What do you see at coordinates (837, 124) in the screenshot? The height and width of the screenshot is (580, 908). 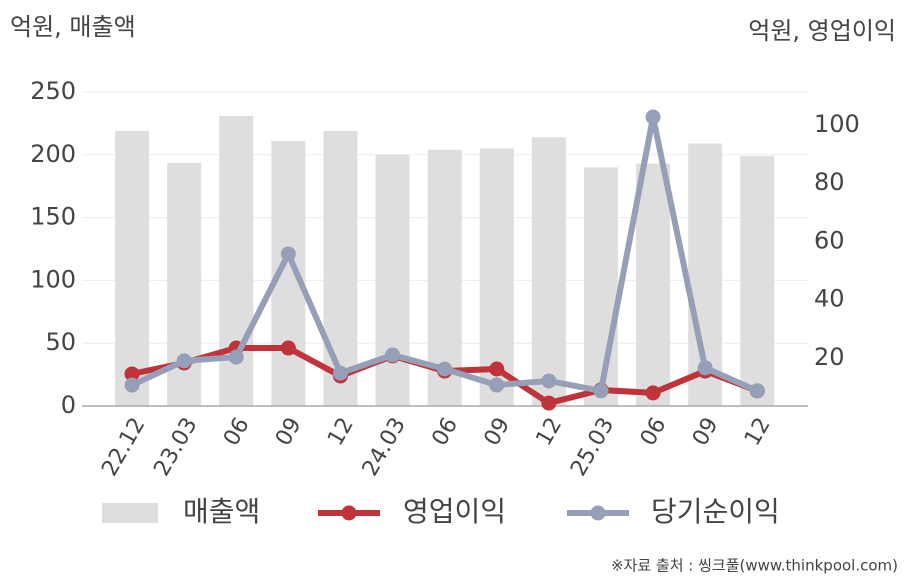 I see `y2-tick-label: 100` at bounding box center [837, 124].